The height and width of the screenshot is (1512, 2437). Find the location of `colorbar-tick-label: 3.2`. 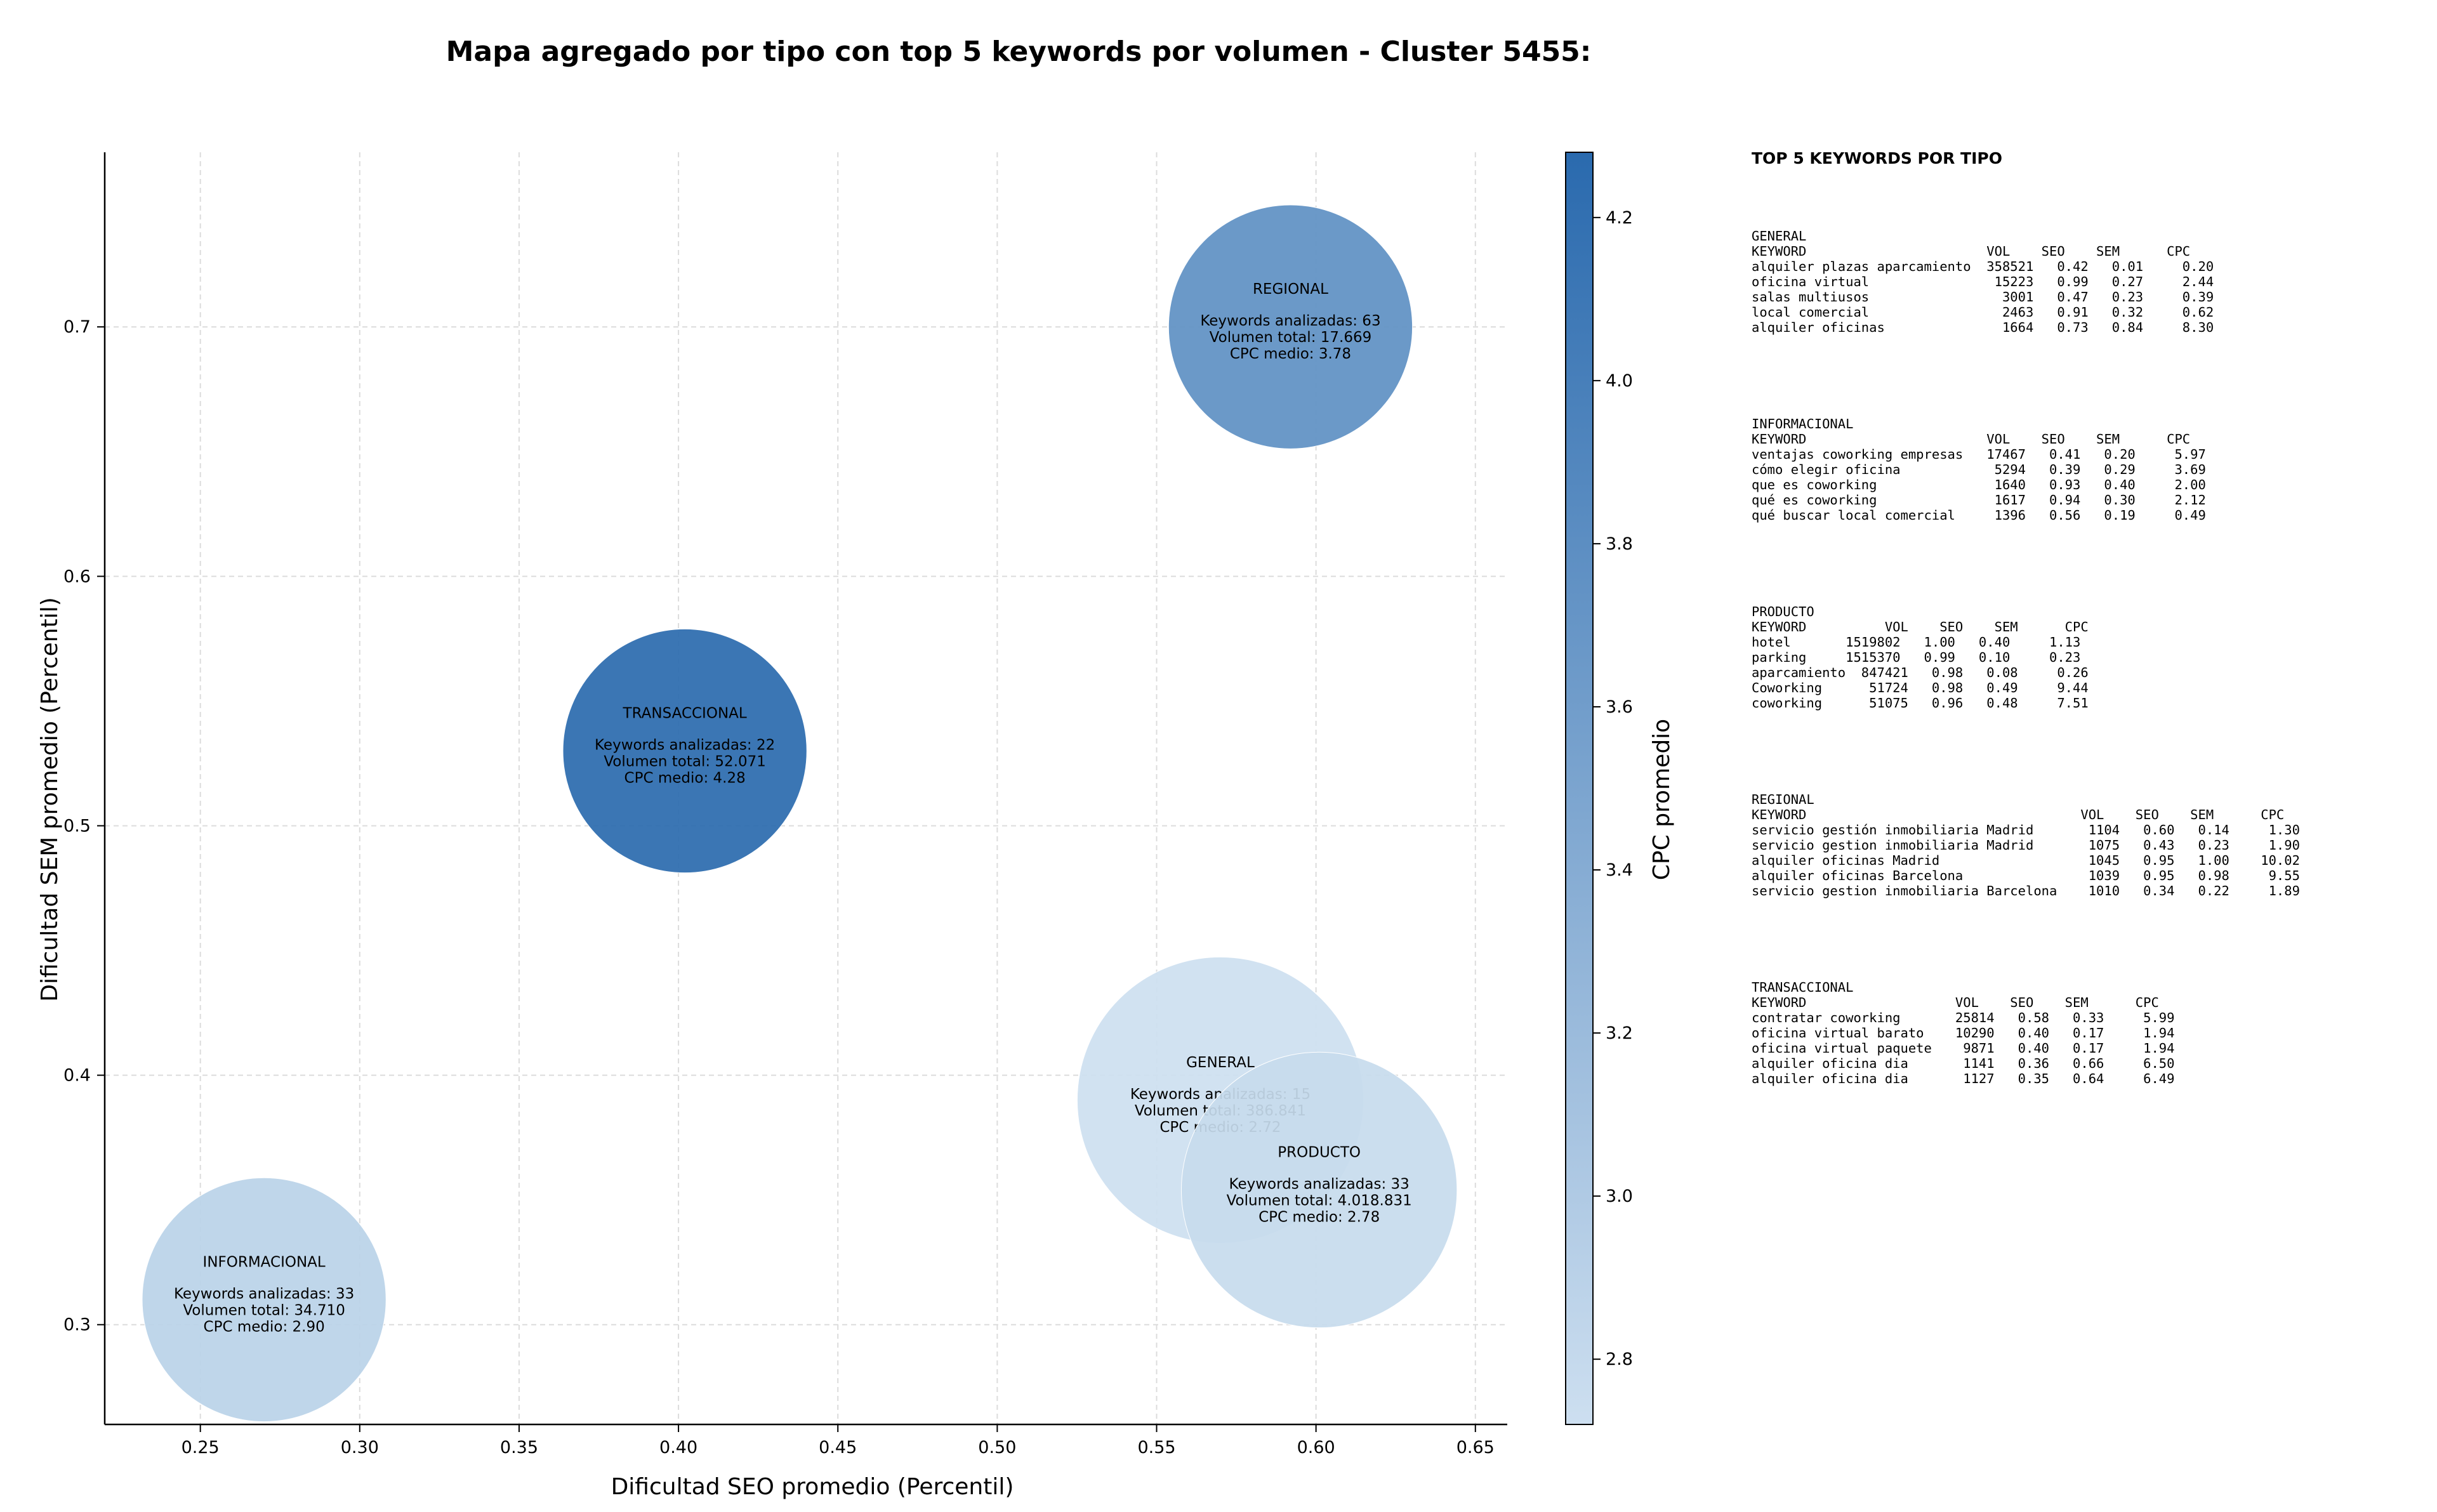

colorbar-tick-label: 3.2 is located at coordinates (1619, 1033).